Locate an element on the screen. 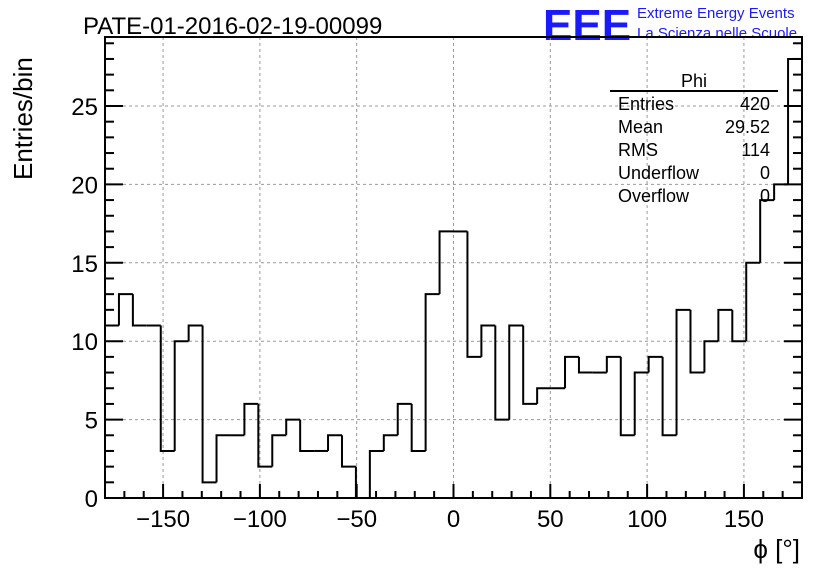 The height and width of the screenshot is (572, 836). y-tick-label: 10 is located at coordinates (84, 342).